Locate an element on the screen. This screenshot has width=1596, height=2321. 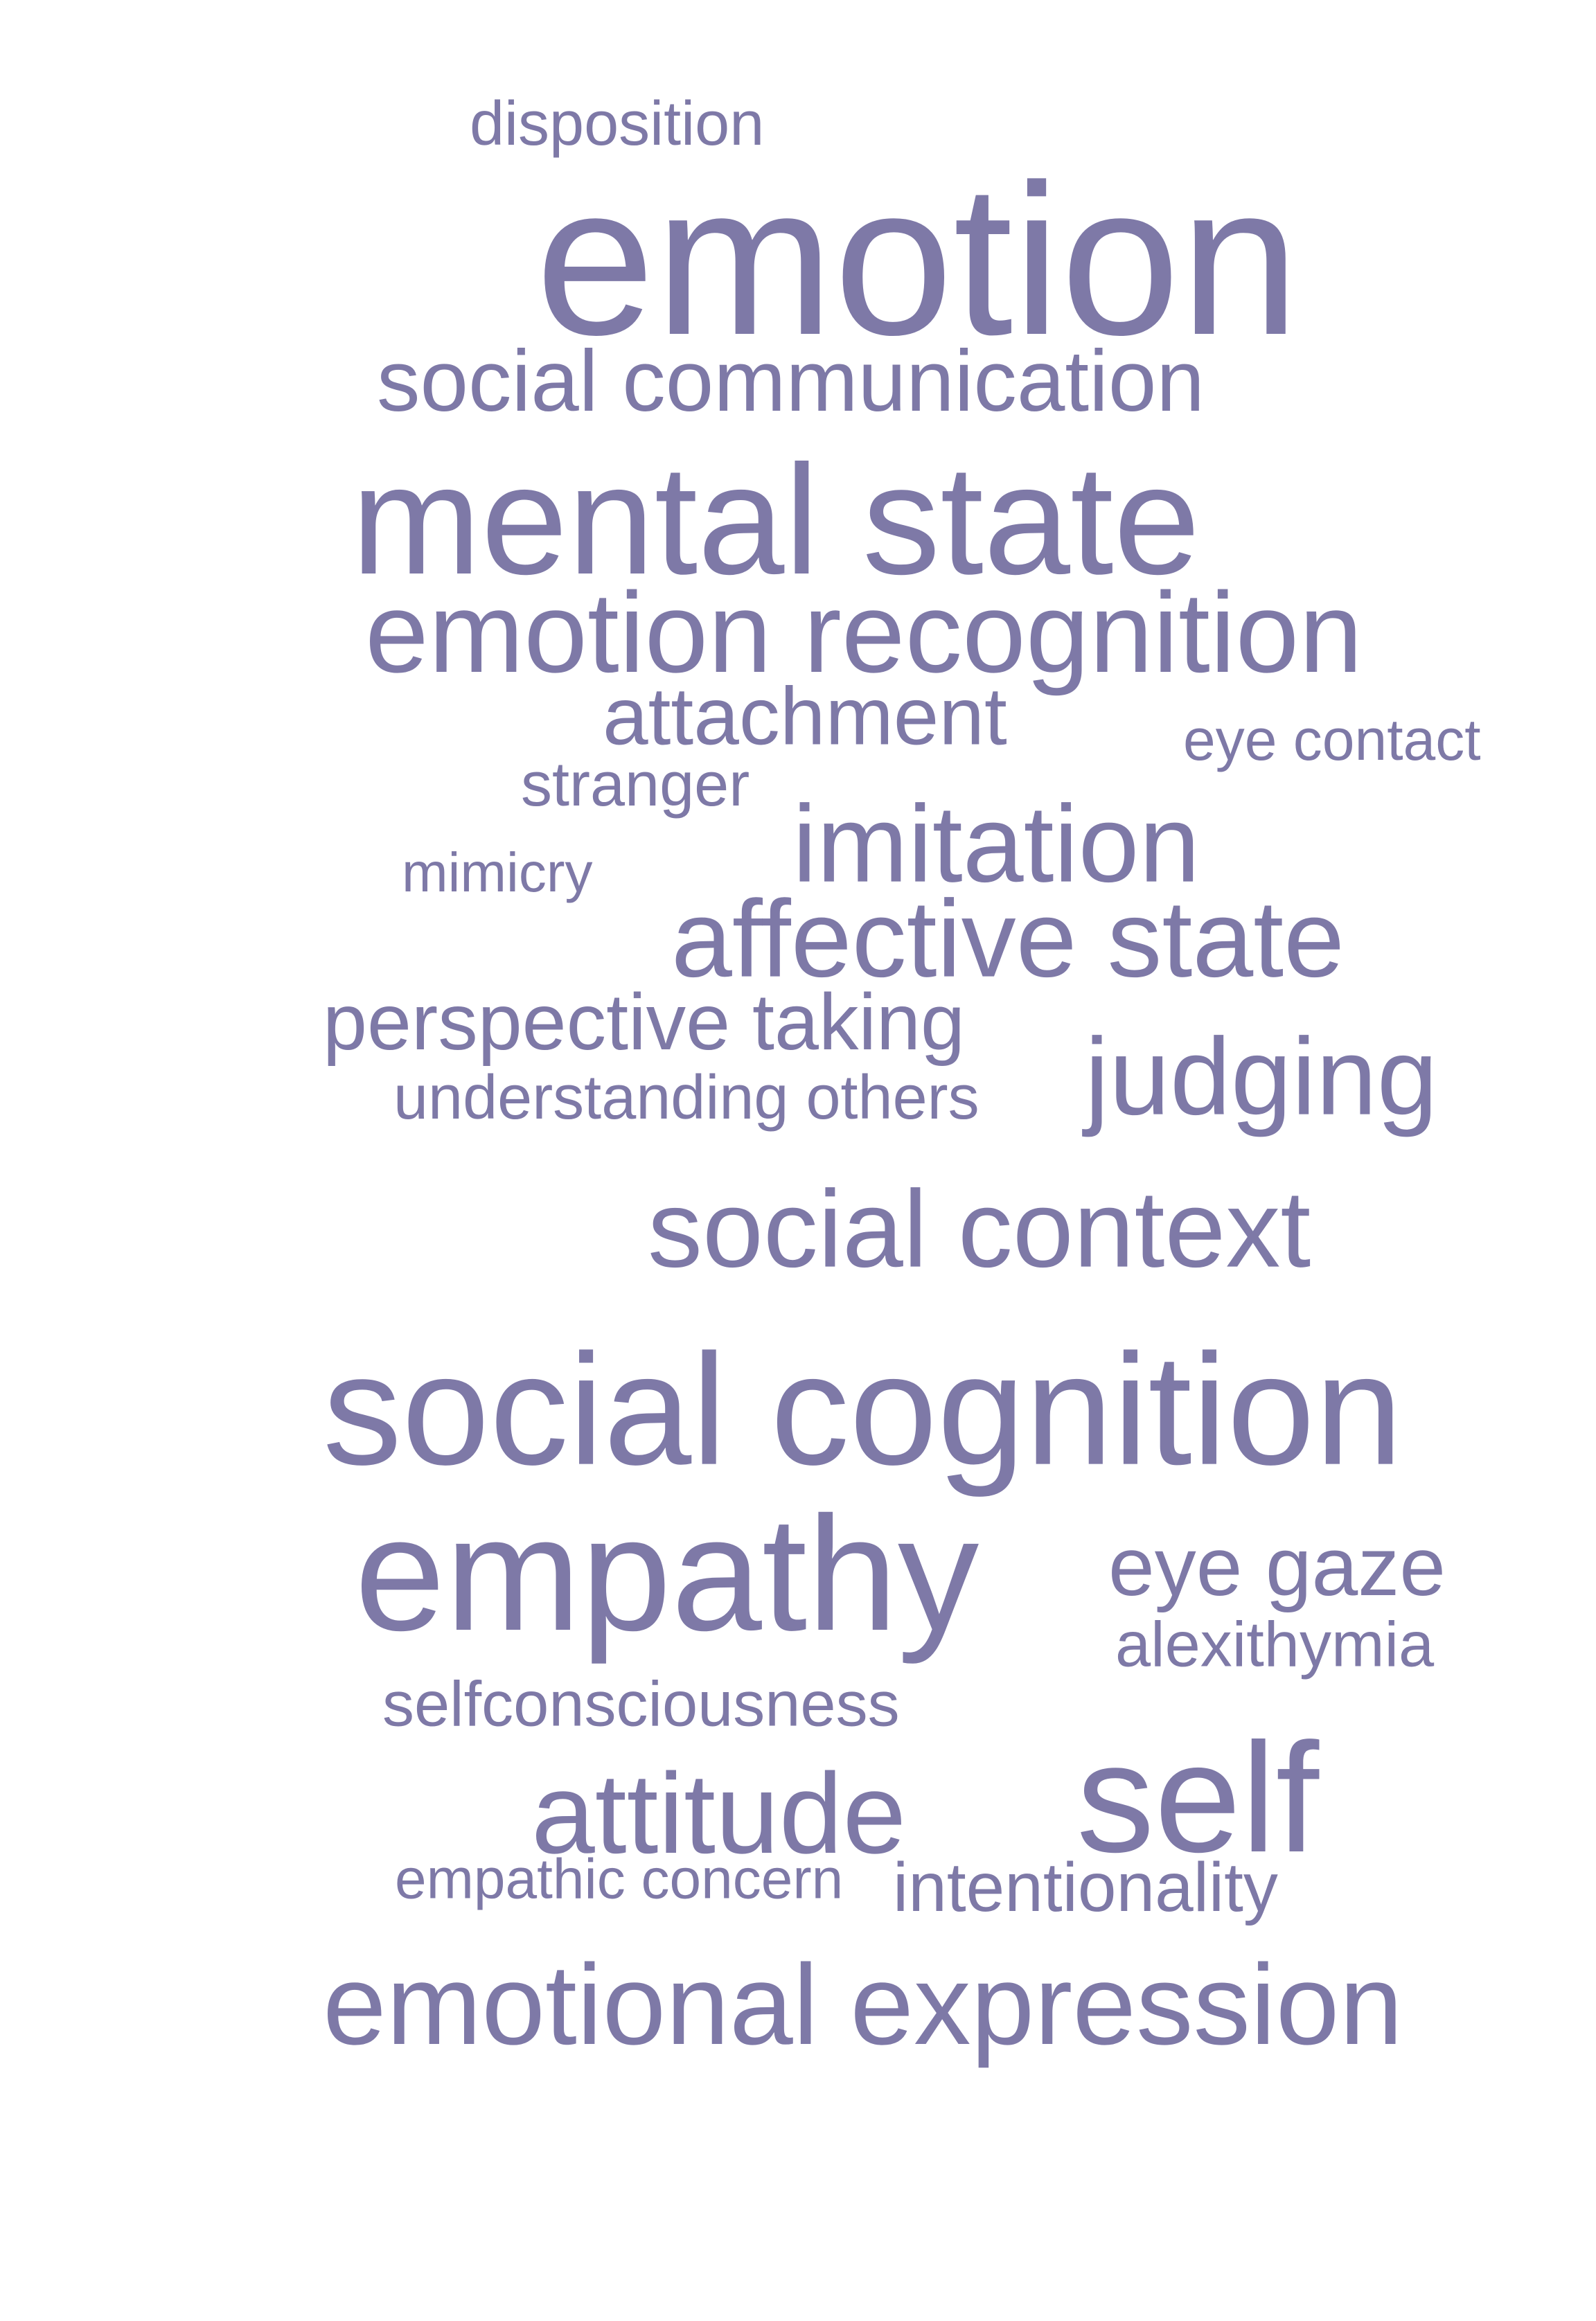
word-selfconsciousness: selfconsciousness is located at coordinates (641, 1704).